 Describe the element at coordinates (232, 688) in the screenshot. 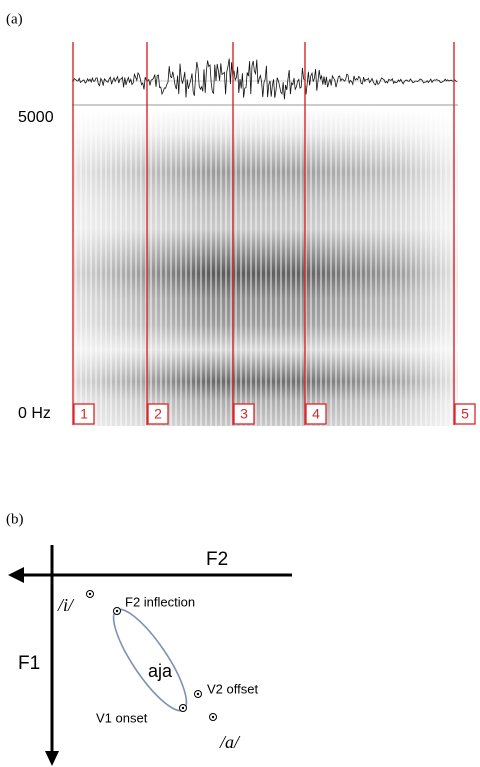

I see `point-label: V2 offset` at that location.